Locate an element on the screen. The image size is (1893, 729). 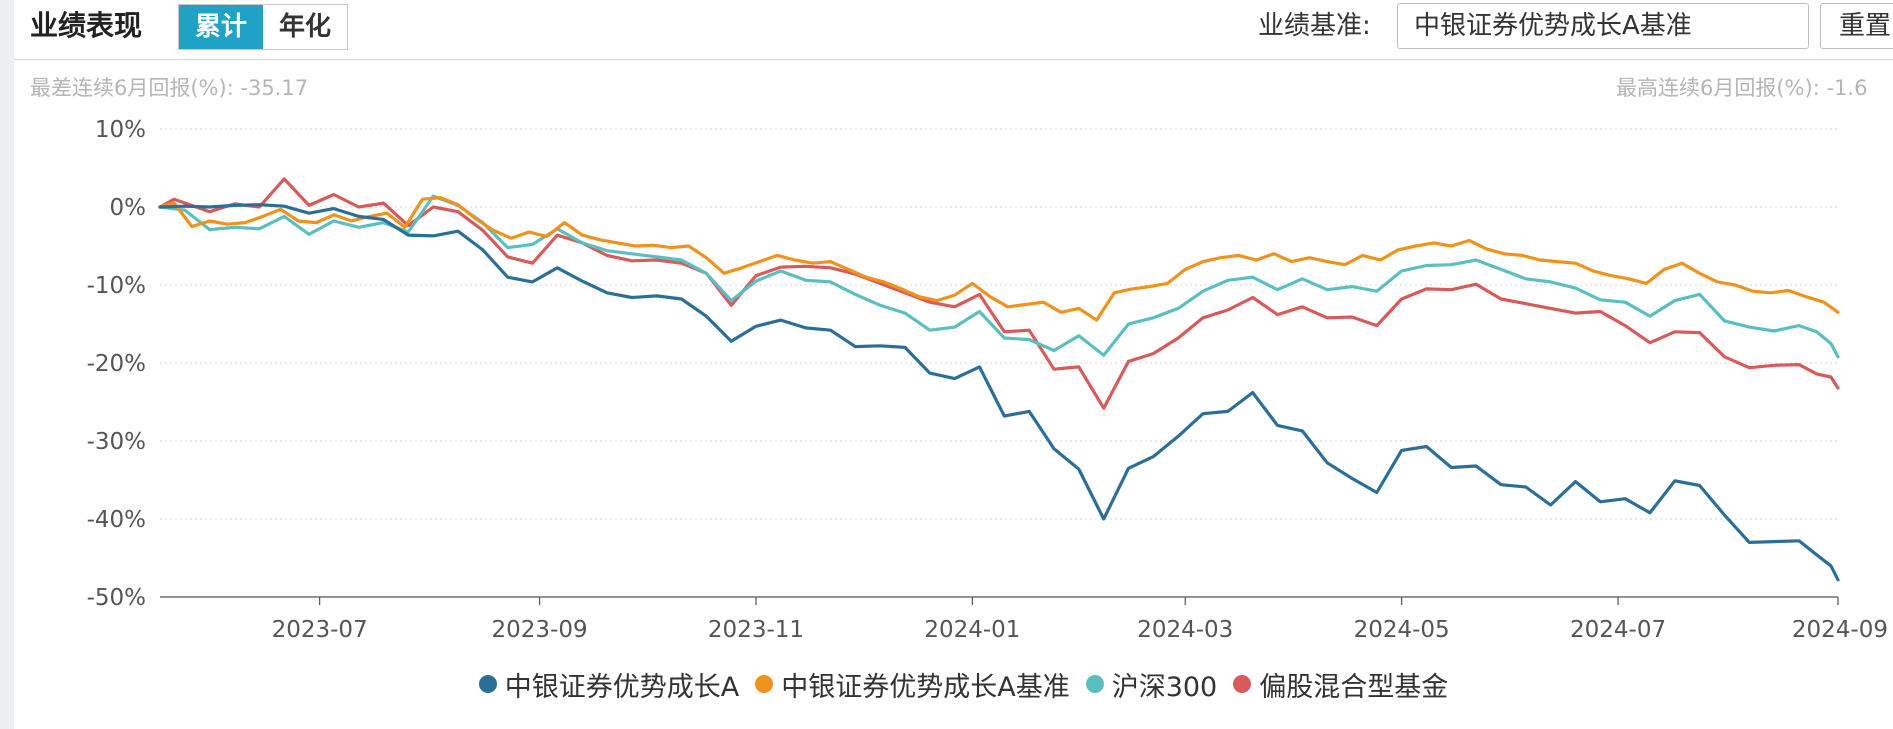
worst-6m-return: 最差连续6月回报(%): -35.17 is located at coordinates (169, 88).